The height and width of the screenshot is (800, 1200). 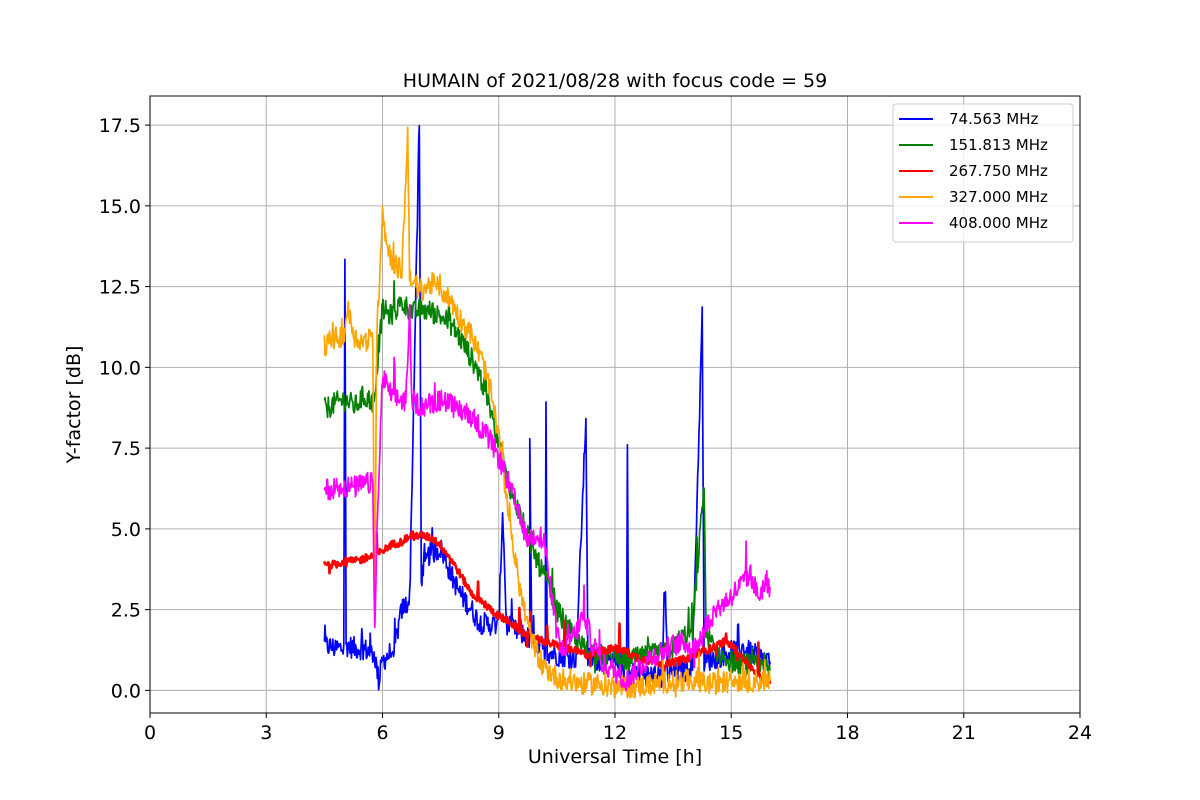 I want to click on x-tick-label: 15, so click(x=731, y=733).